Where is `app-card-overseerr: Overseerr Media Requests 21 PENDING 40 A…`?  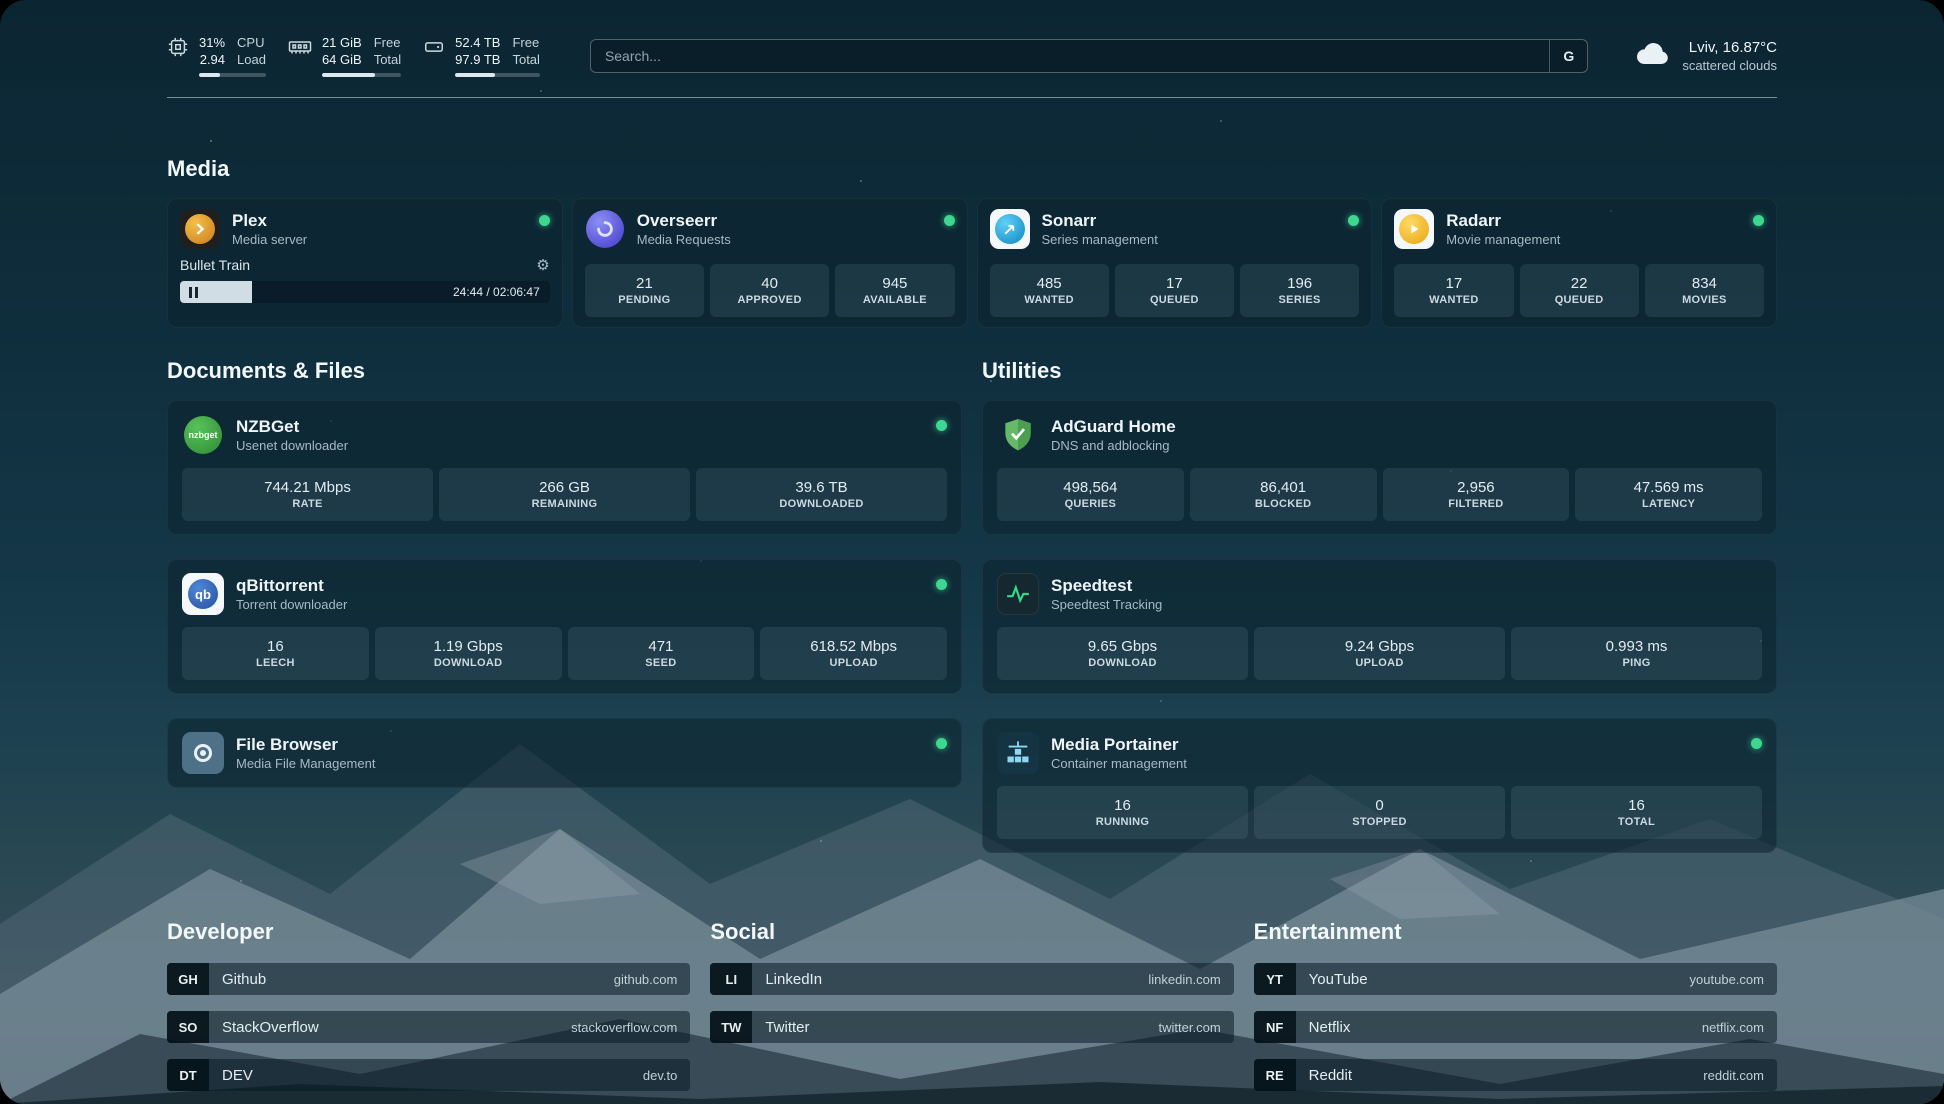
app-card-overseerr: Overseerr Media Requests 21 PENDING 40 A… is located at coordinates (769, 263).